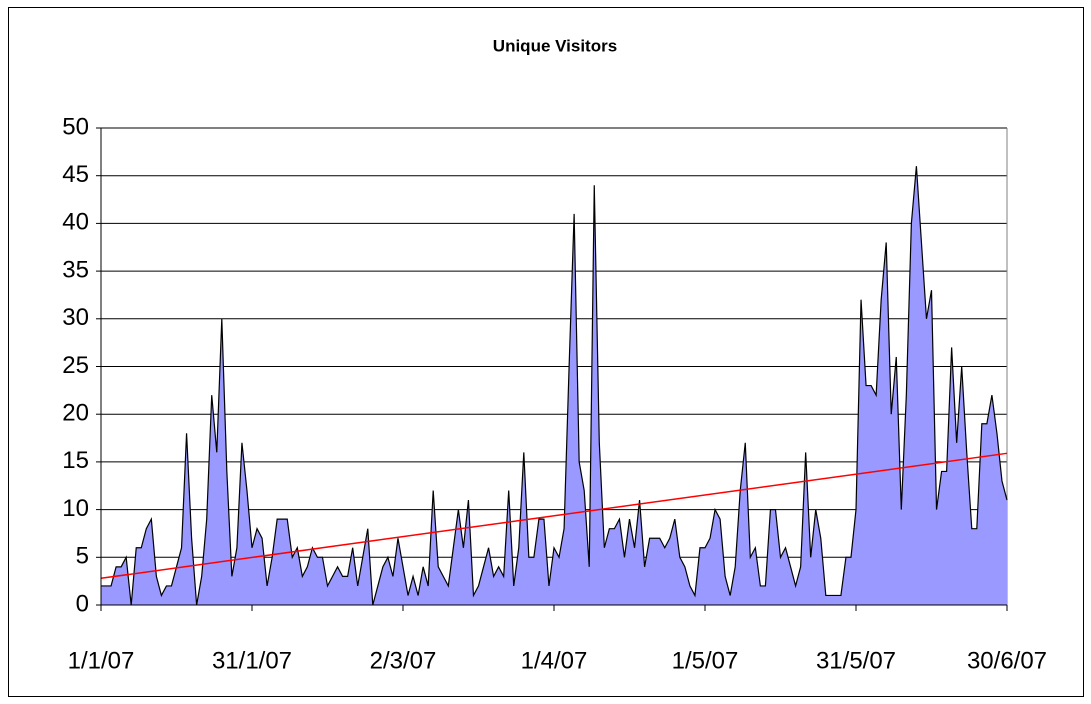 Image resolution: width=1091 pixels, height=704 pixels. What do you see at coordinates (75, 174) in the screenshot?
I see `y-tick-label: 45` at bounding box center [75, 174].